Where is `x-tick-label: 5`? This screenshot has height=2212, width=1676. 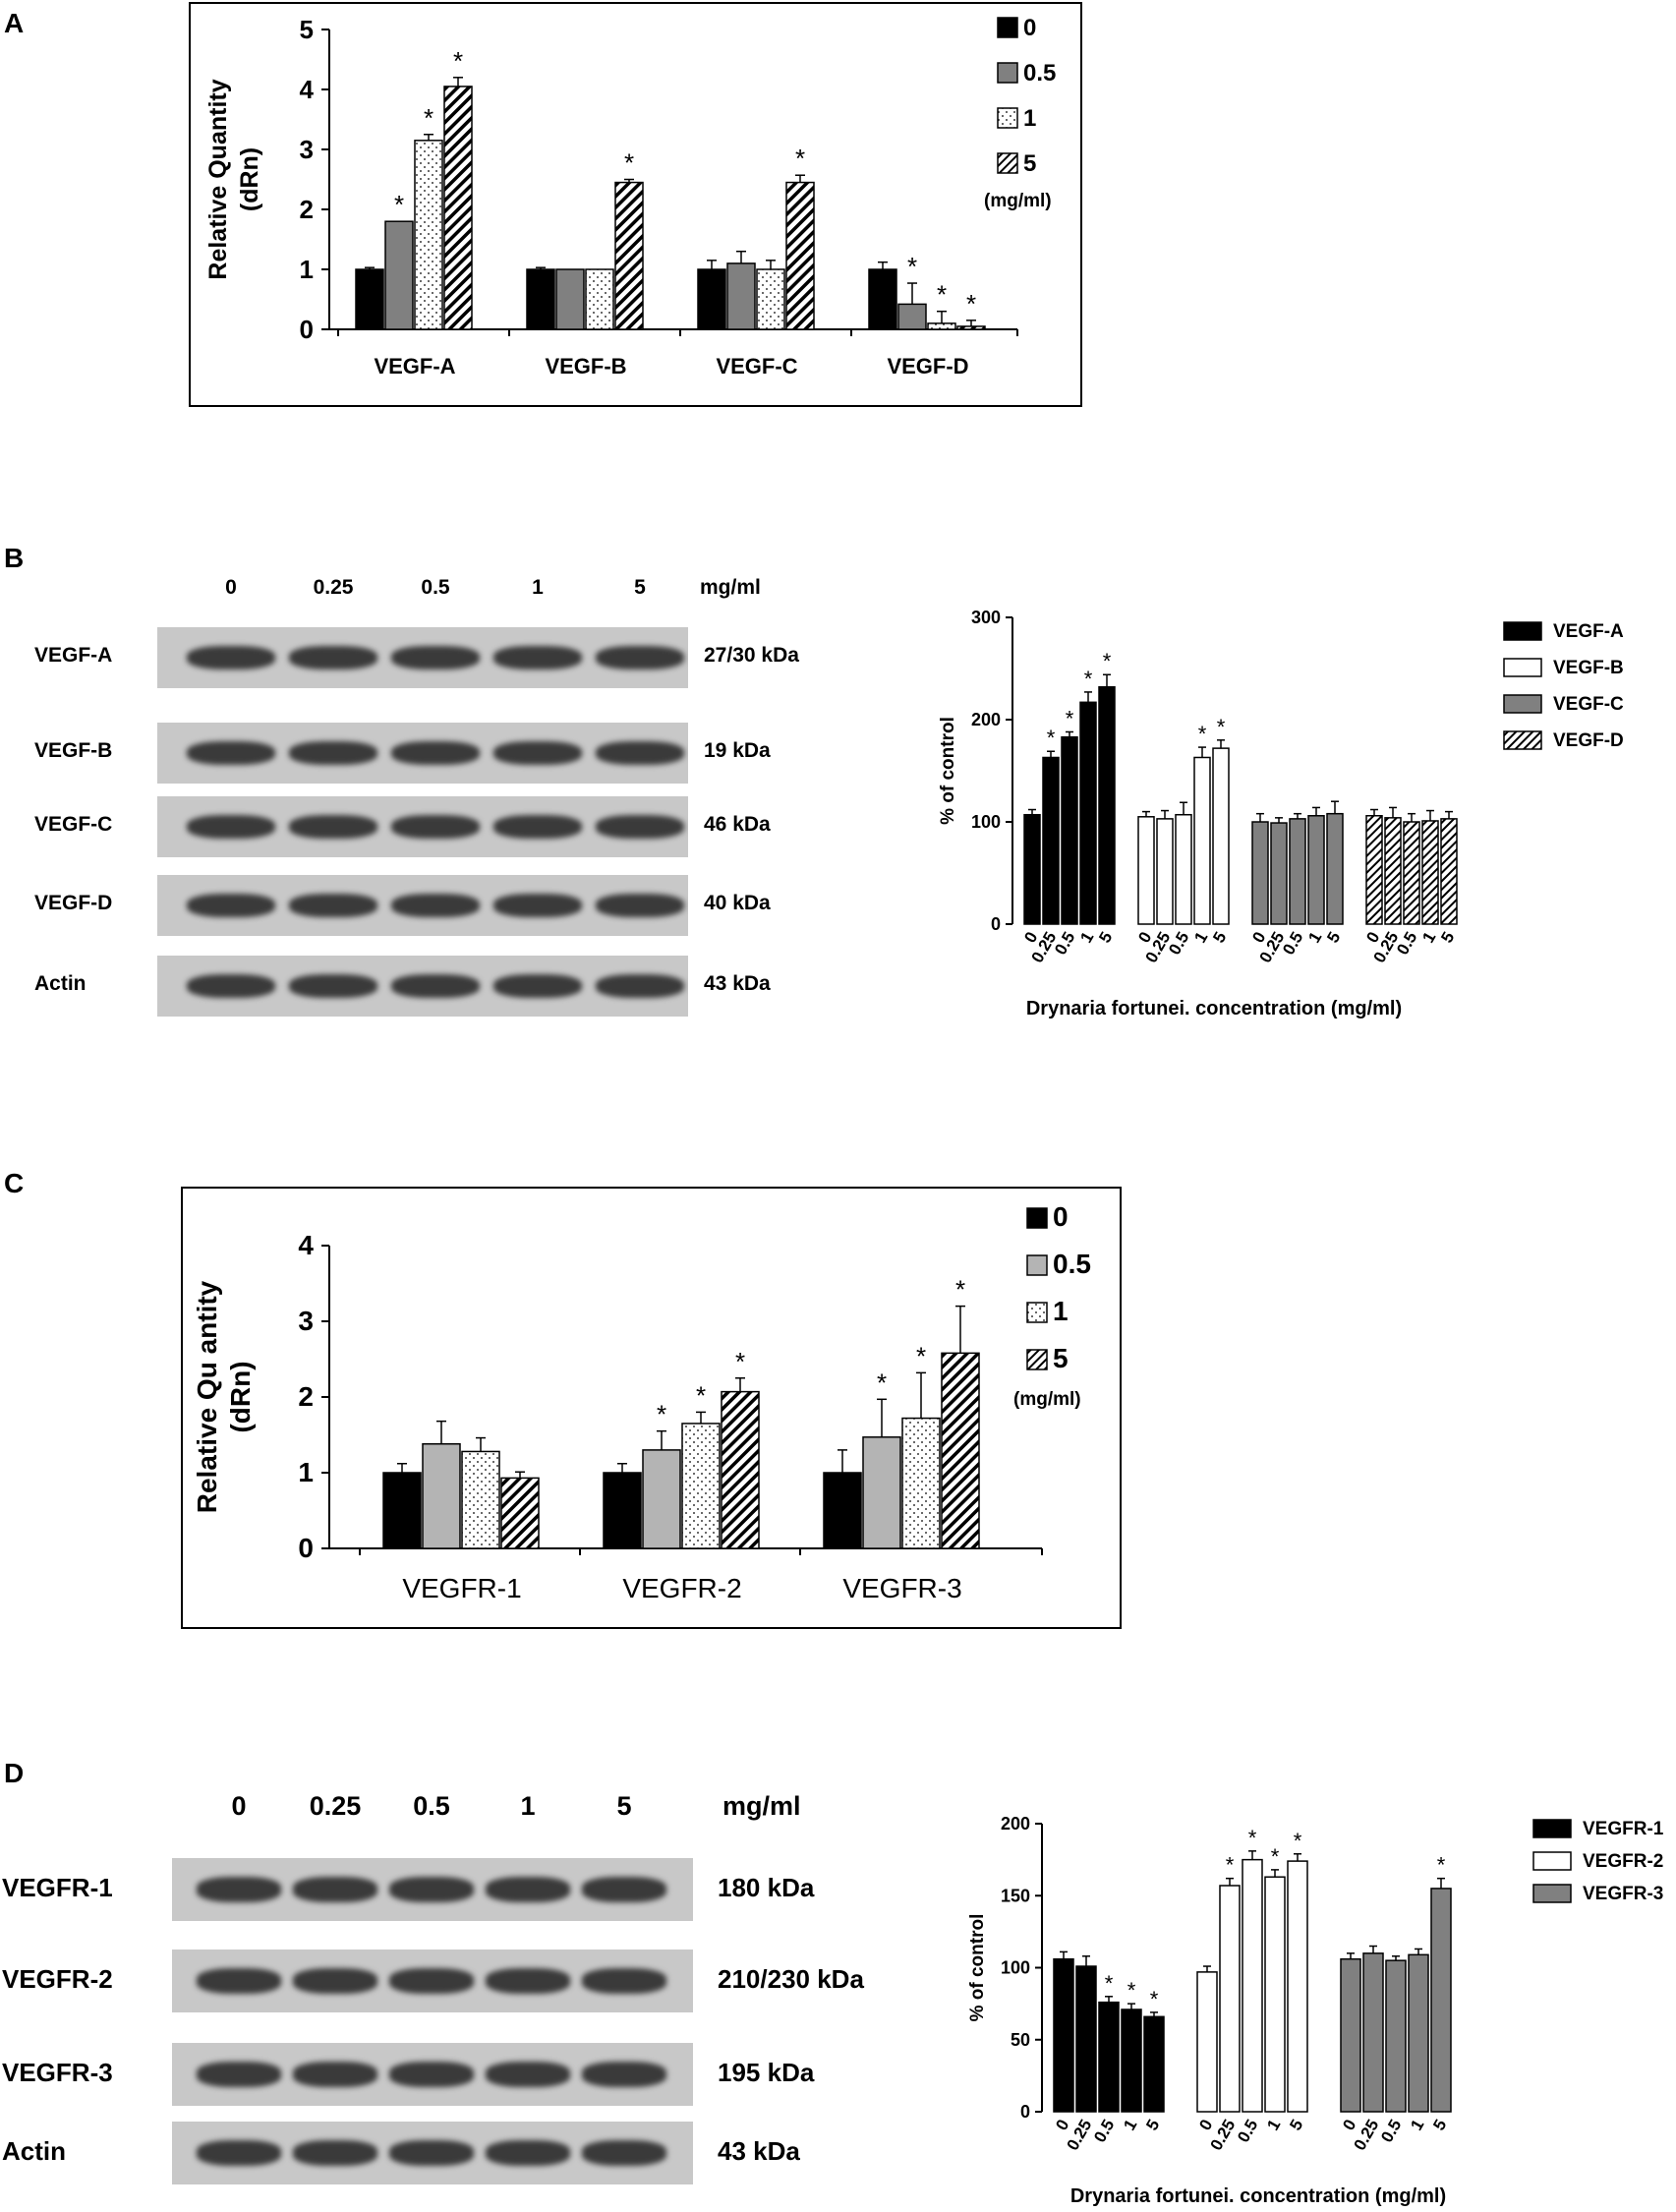 x-tick-label: 5 is located at coordinates (1219, 938).